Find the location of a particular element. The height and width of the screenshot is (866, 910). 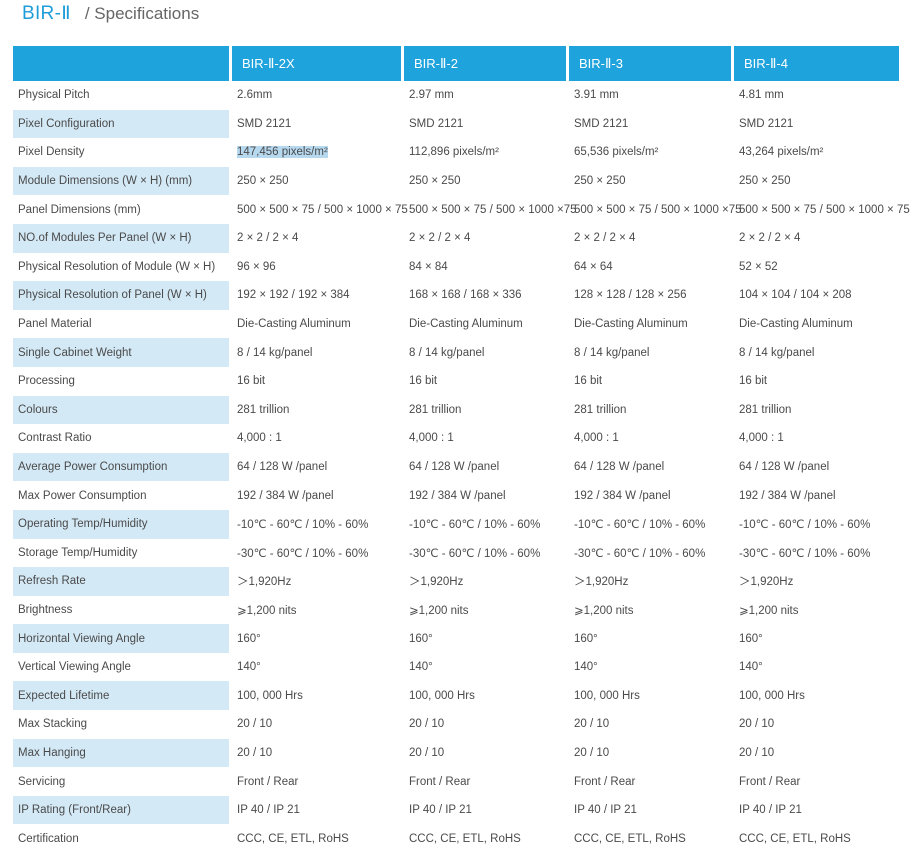

spec-value-text: 281 trillion is located at coordinates (765, 409).